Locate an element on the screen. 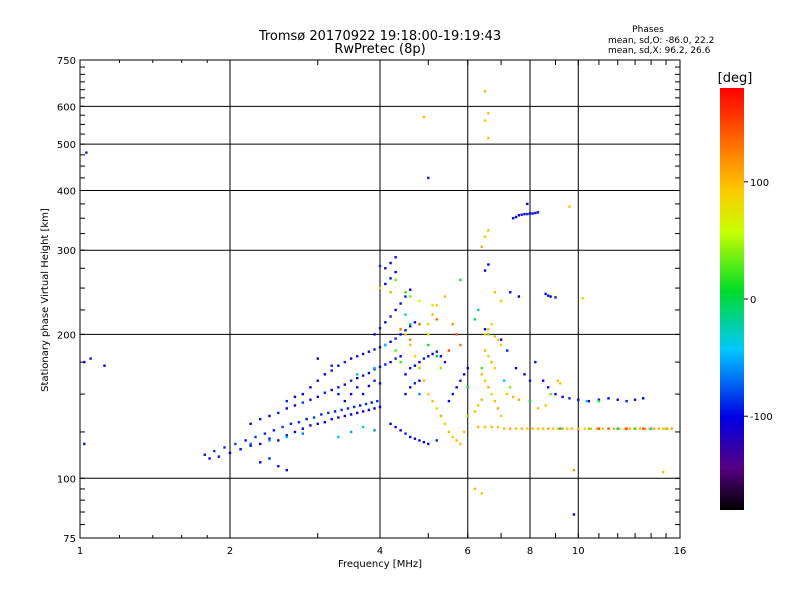 The height and width of the screenshot is (600, 800). x-axis-label: Frequency [MHz] is located at coordinates (380, 564).